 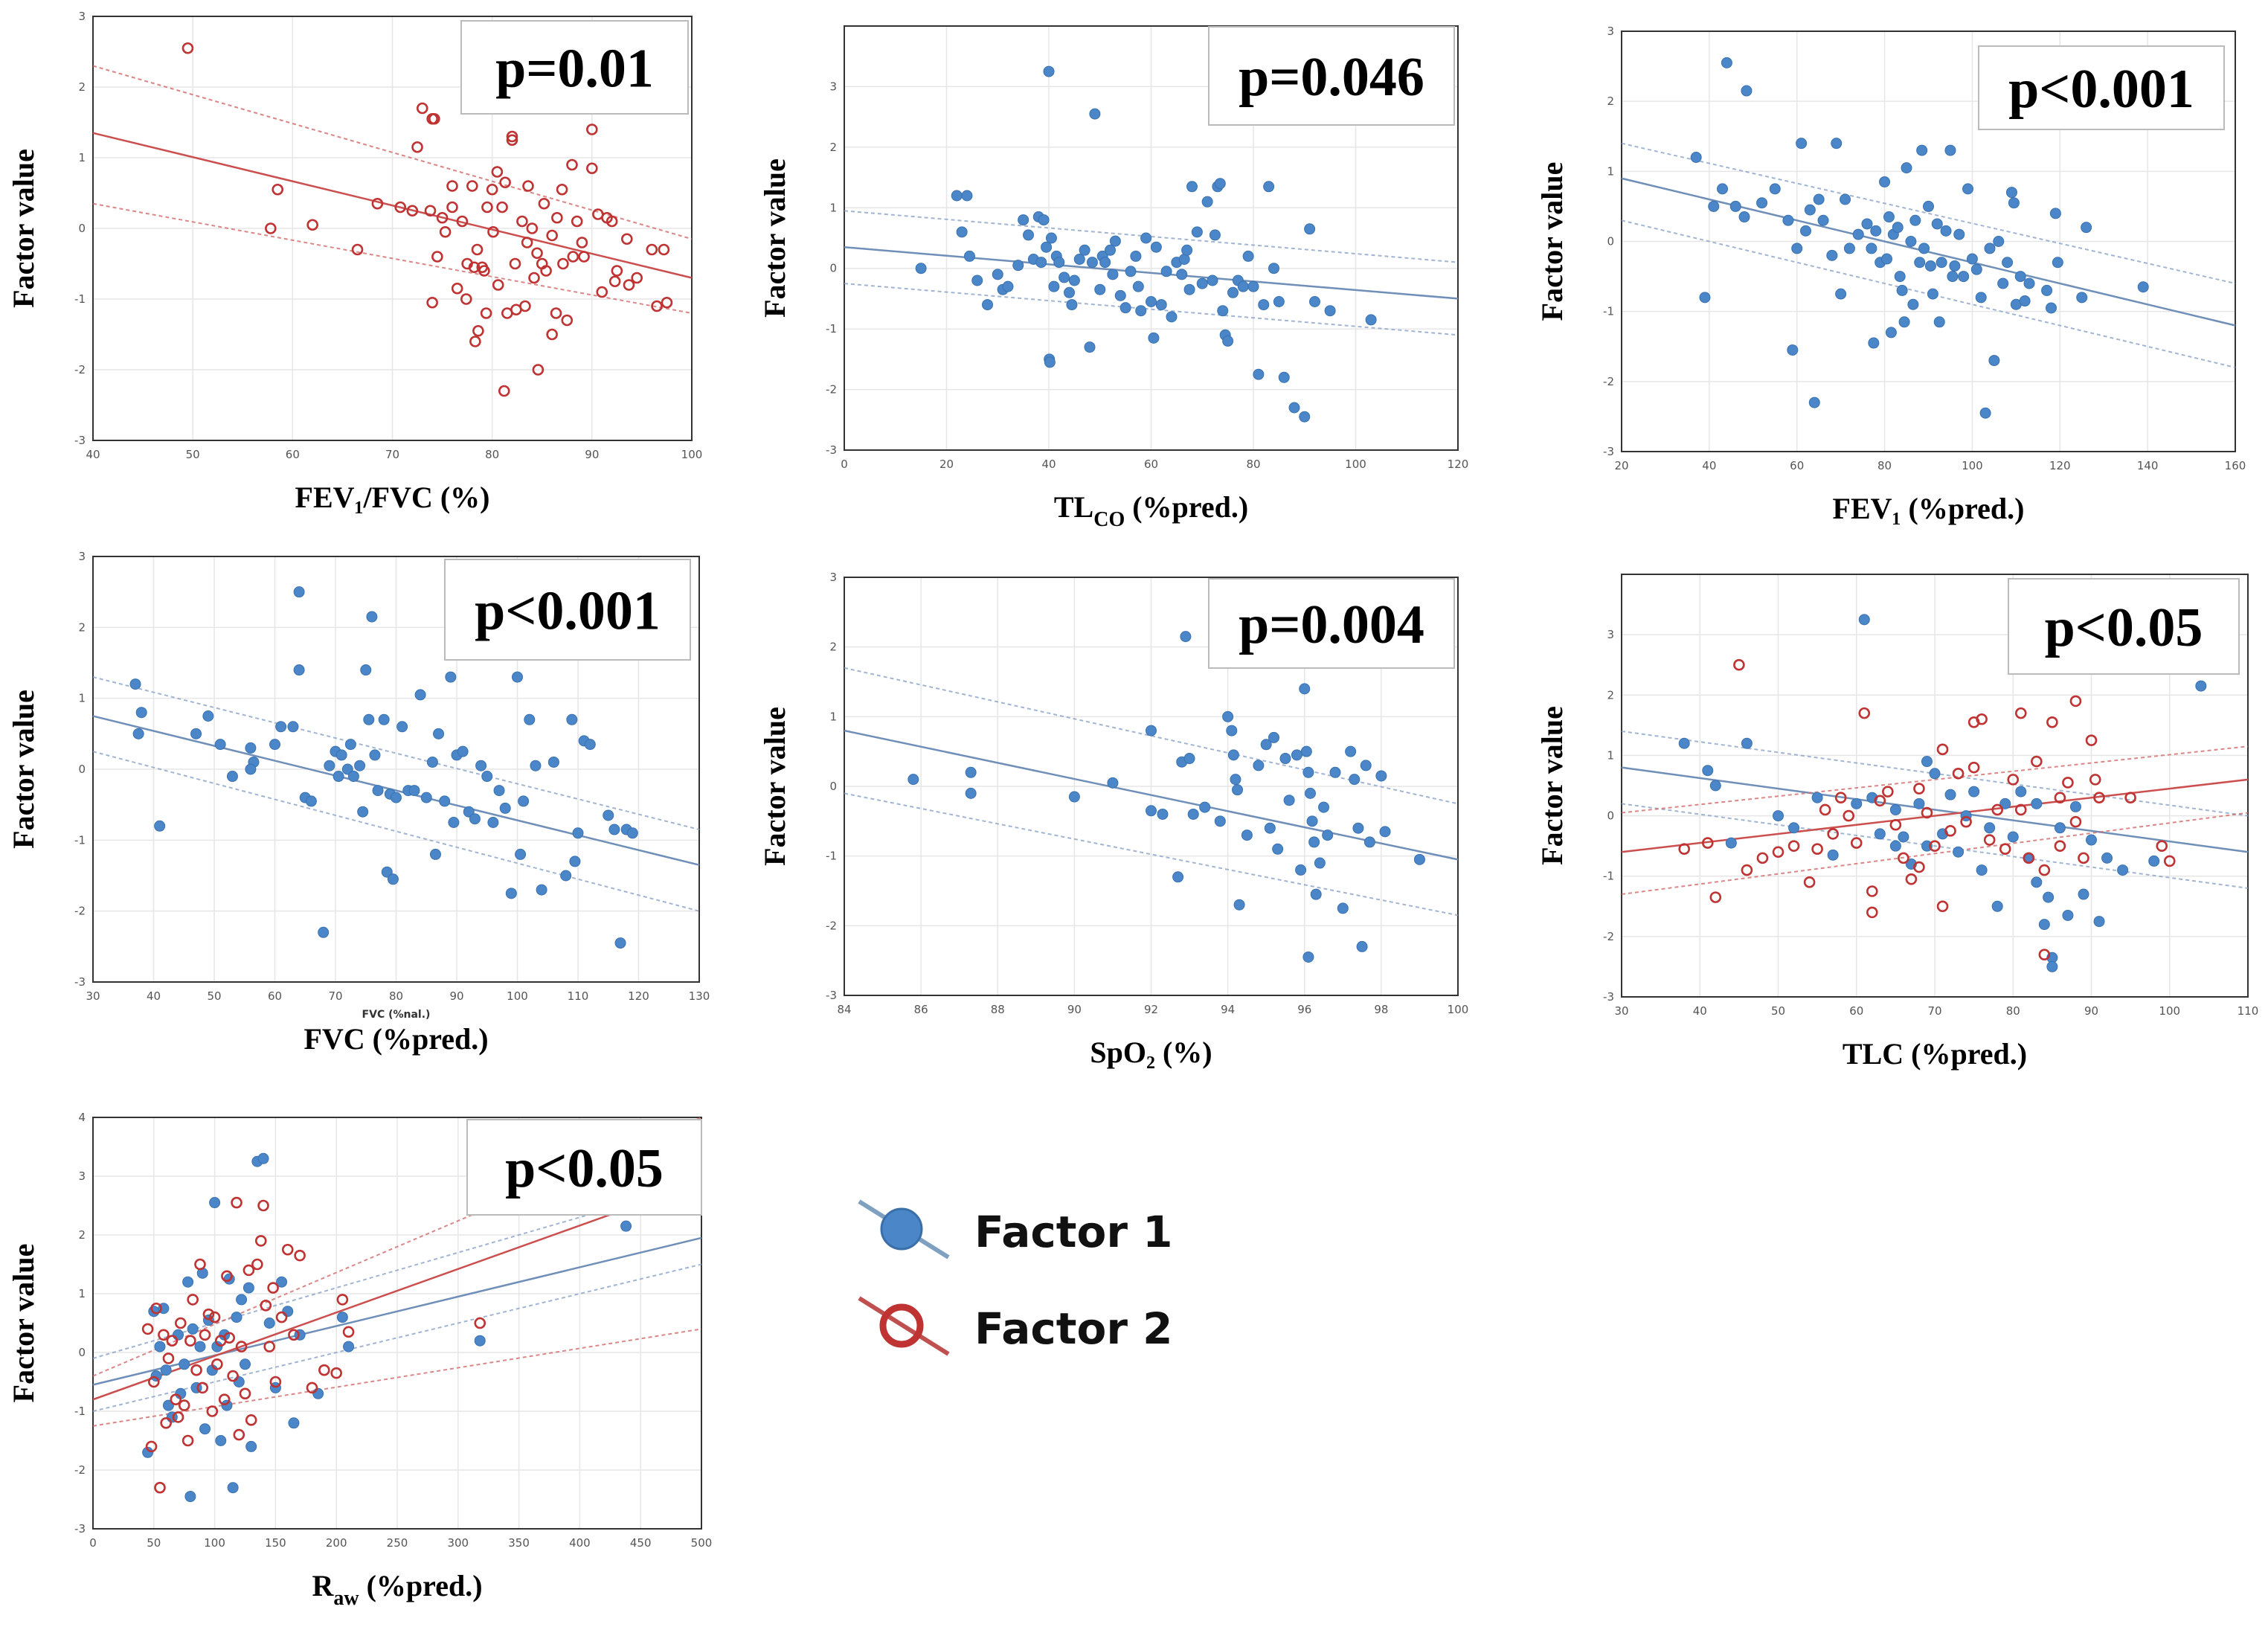 I want to click on x-tick-label: 0, so click(x=844, y=465).